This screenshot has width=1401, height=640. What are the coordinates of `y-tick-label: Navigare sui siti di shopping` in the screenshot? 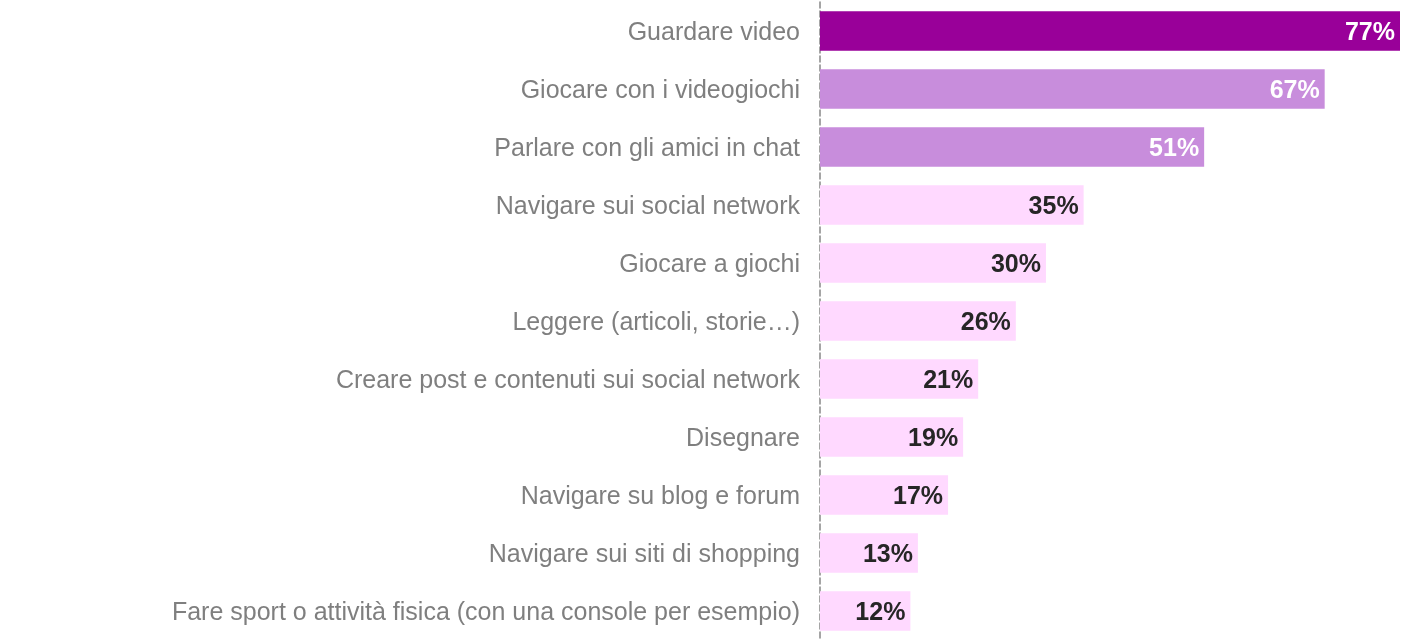 It's located at (644, 553).